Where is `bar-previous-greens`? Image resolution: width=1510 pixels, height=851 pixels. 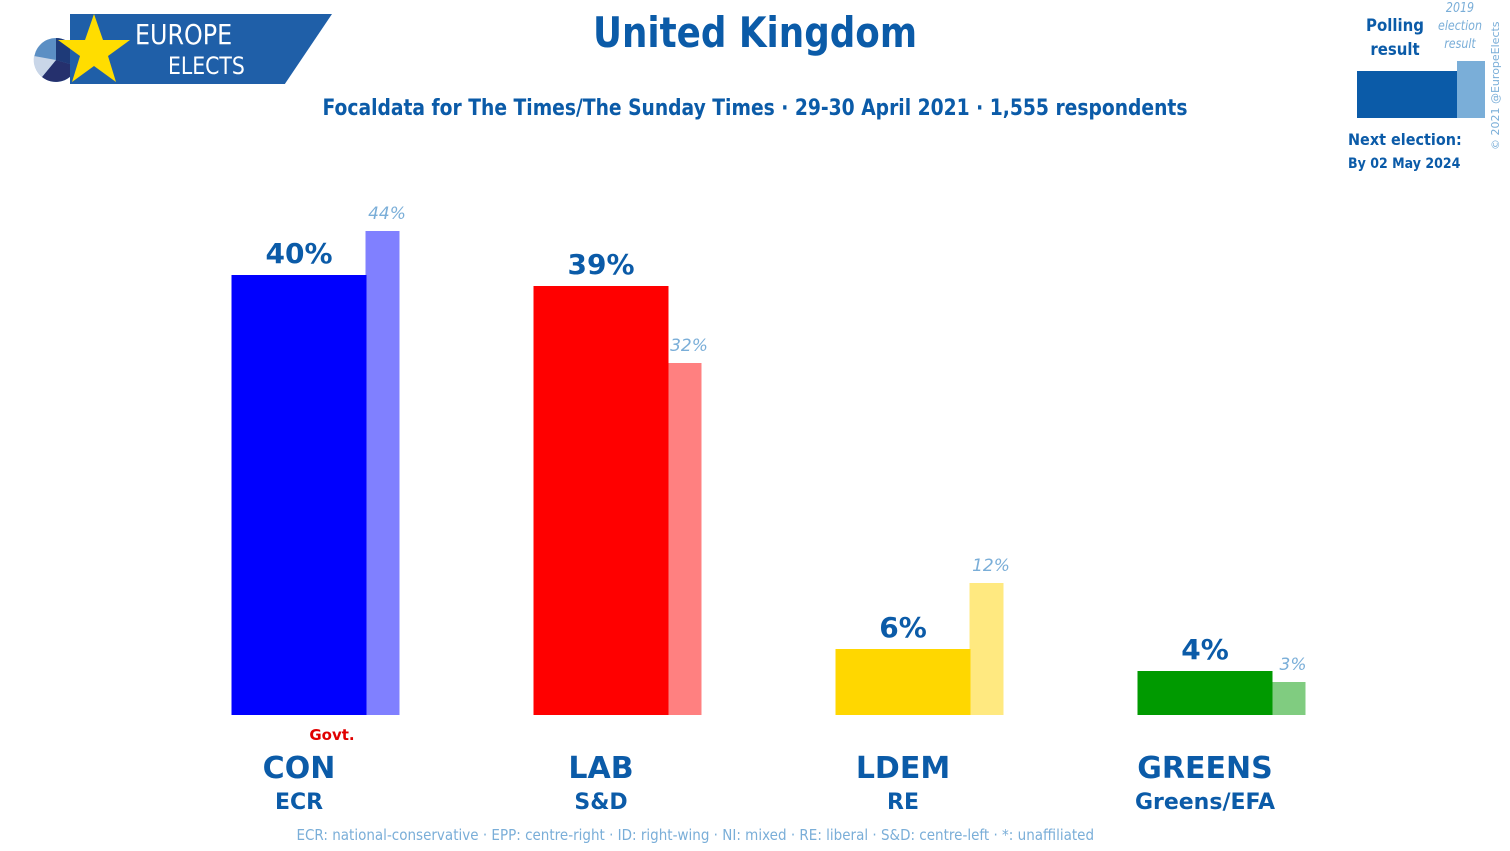 bar-previous-greens is located at coordinates (1289, 698).